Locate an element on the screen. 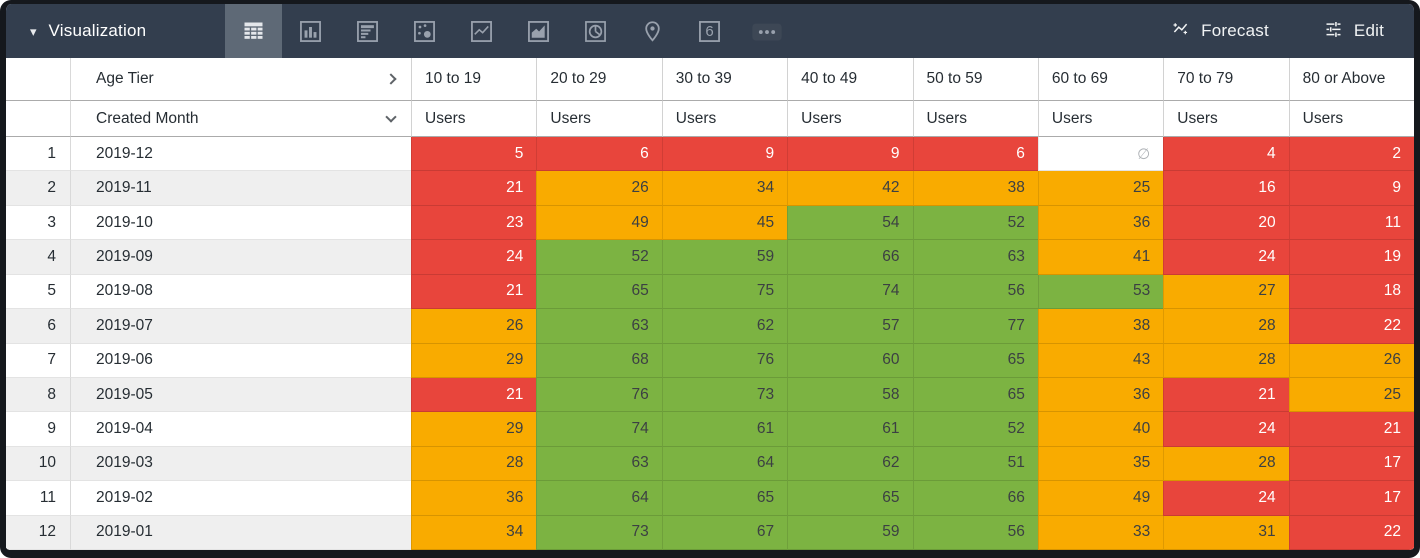 The image size is (1420, 558). viz-tab-line-chart is located at coordinates (481, 31).